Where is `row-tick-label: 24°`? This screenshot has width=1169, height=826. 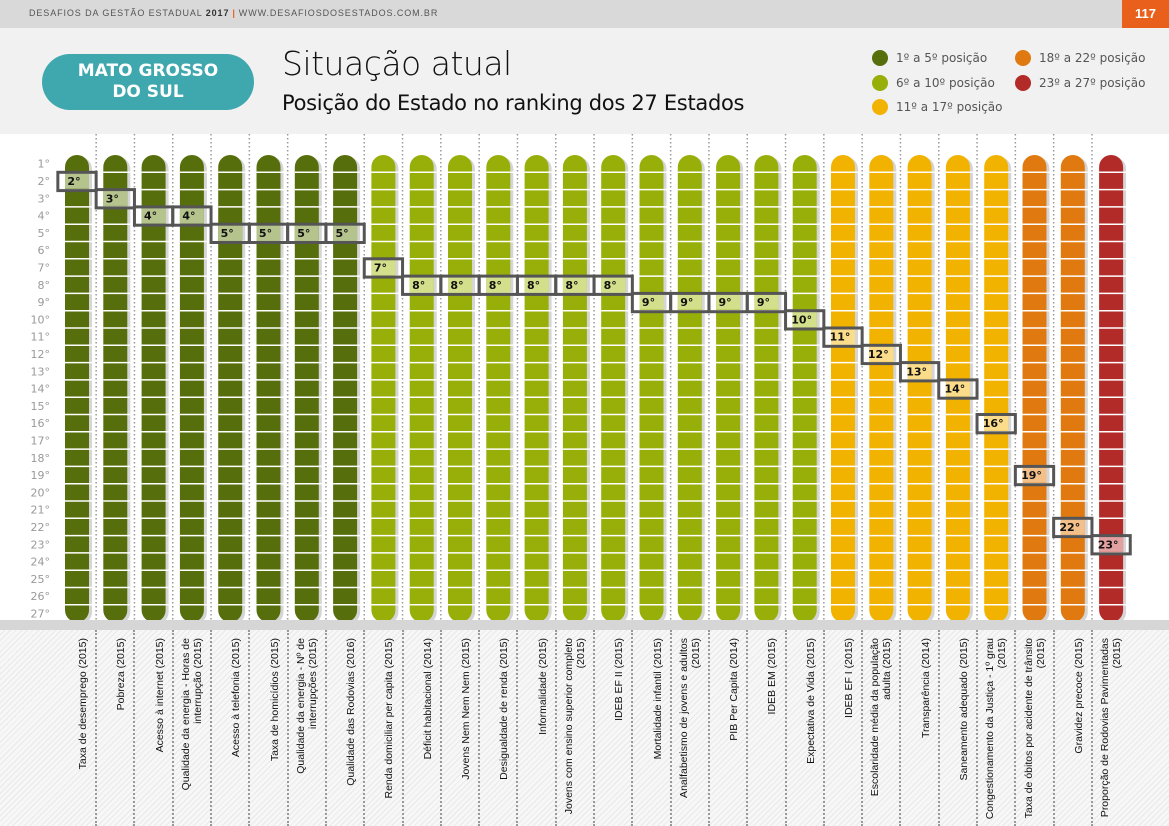
row-tick-label: 24° is located at coordinates (41, 562).